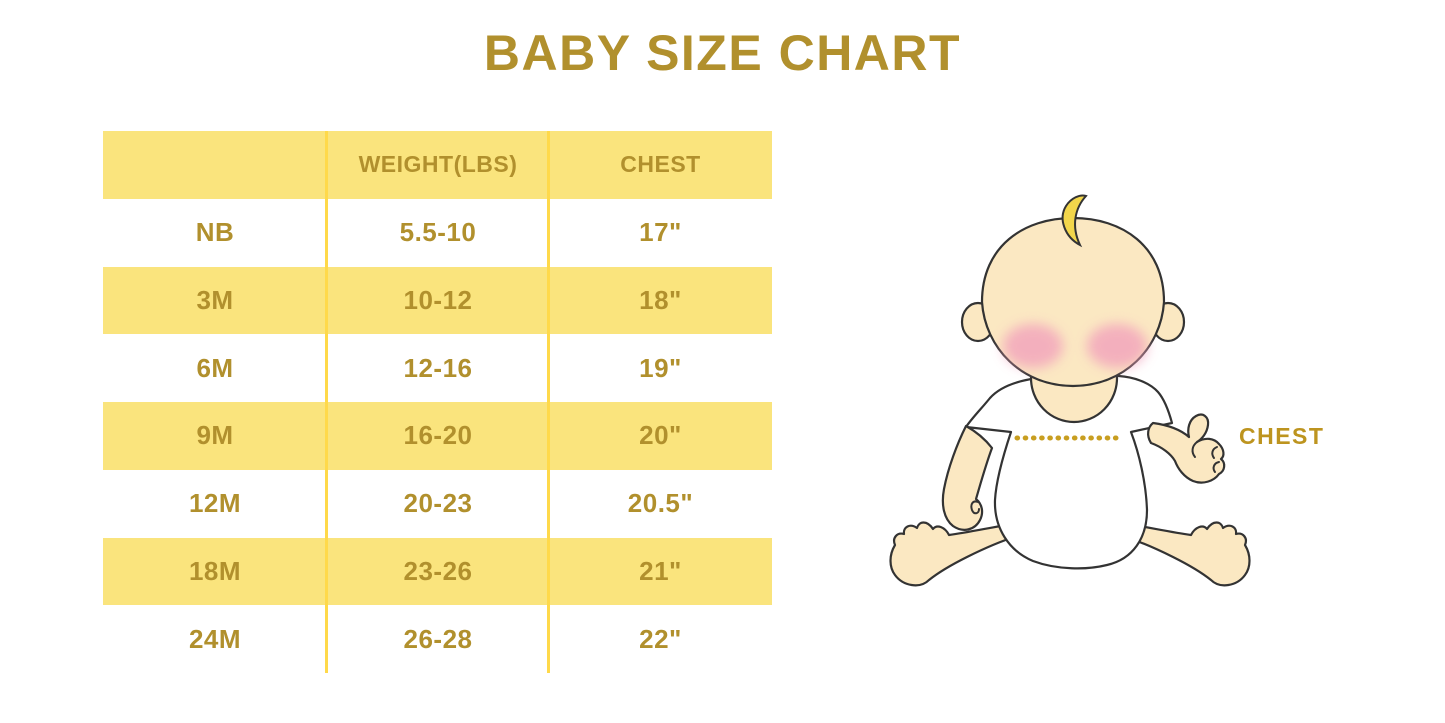 Image resolution: width=1445 pixels, height=723 pixels. I want to click on header-cell-weight: WEIGHT(LBS), so click(438, 164).